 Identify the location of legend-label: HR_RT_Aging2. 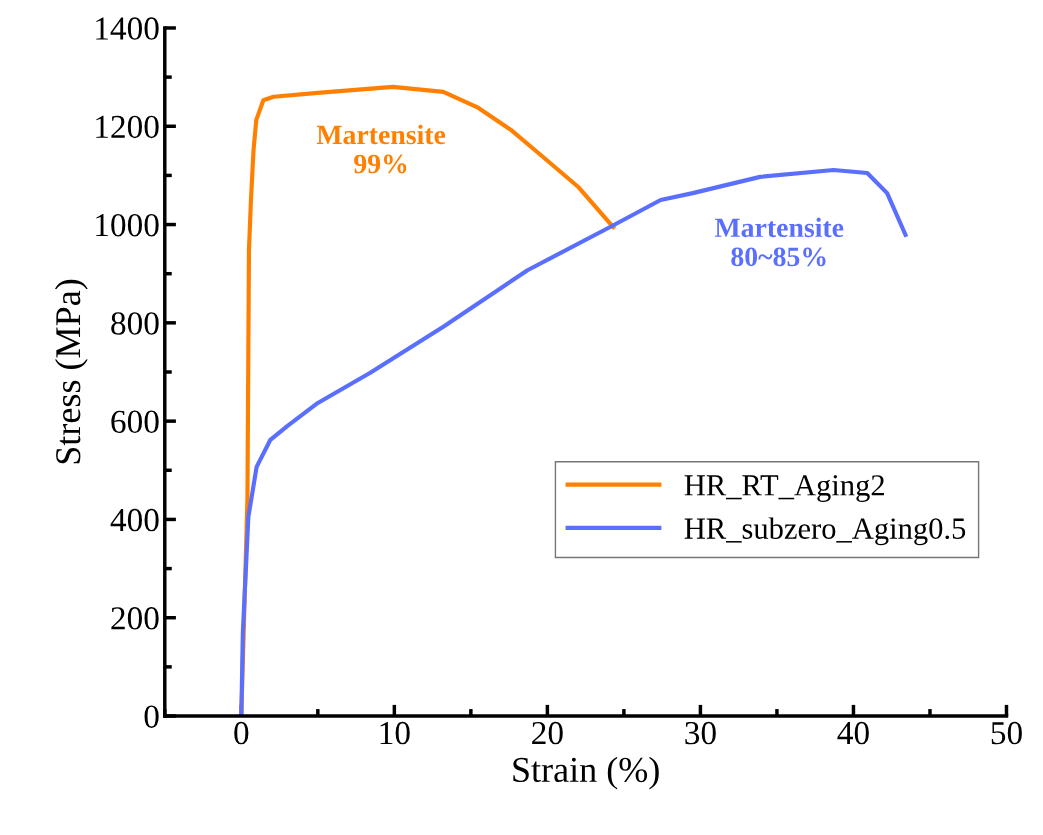
(784, 488).